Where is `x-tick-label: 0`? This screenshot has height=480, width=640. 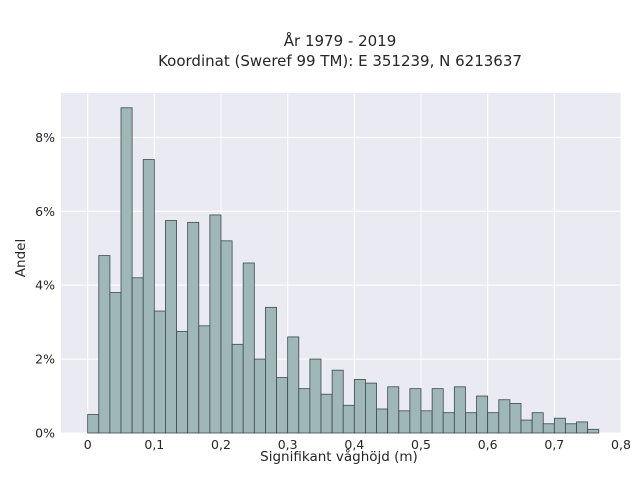
x-tick-label: 0 is located at coordinates (88, 444).